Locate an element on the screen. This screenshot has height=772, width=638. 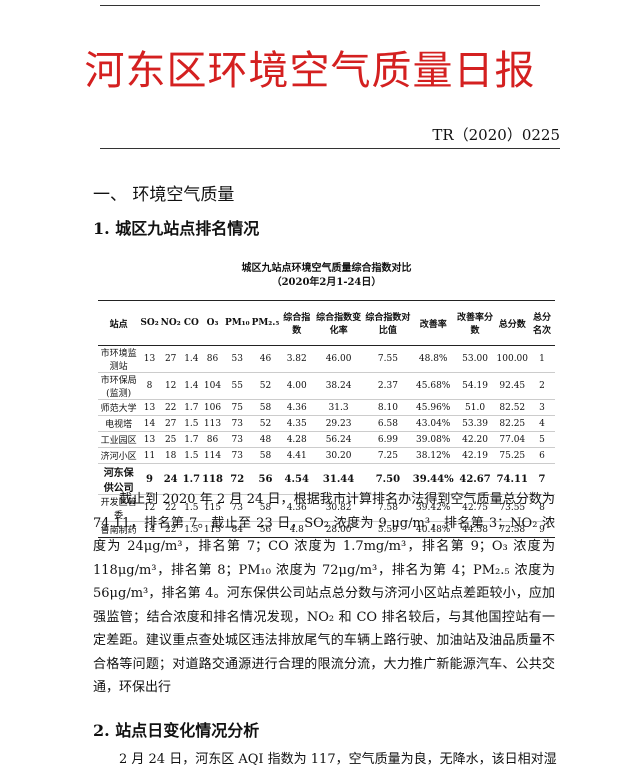
table-cell: 51.0 is located at coordinates (475, 407).